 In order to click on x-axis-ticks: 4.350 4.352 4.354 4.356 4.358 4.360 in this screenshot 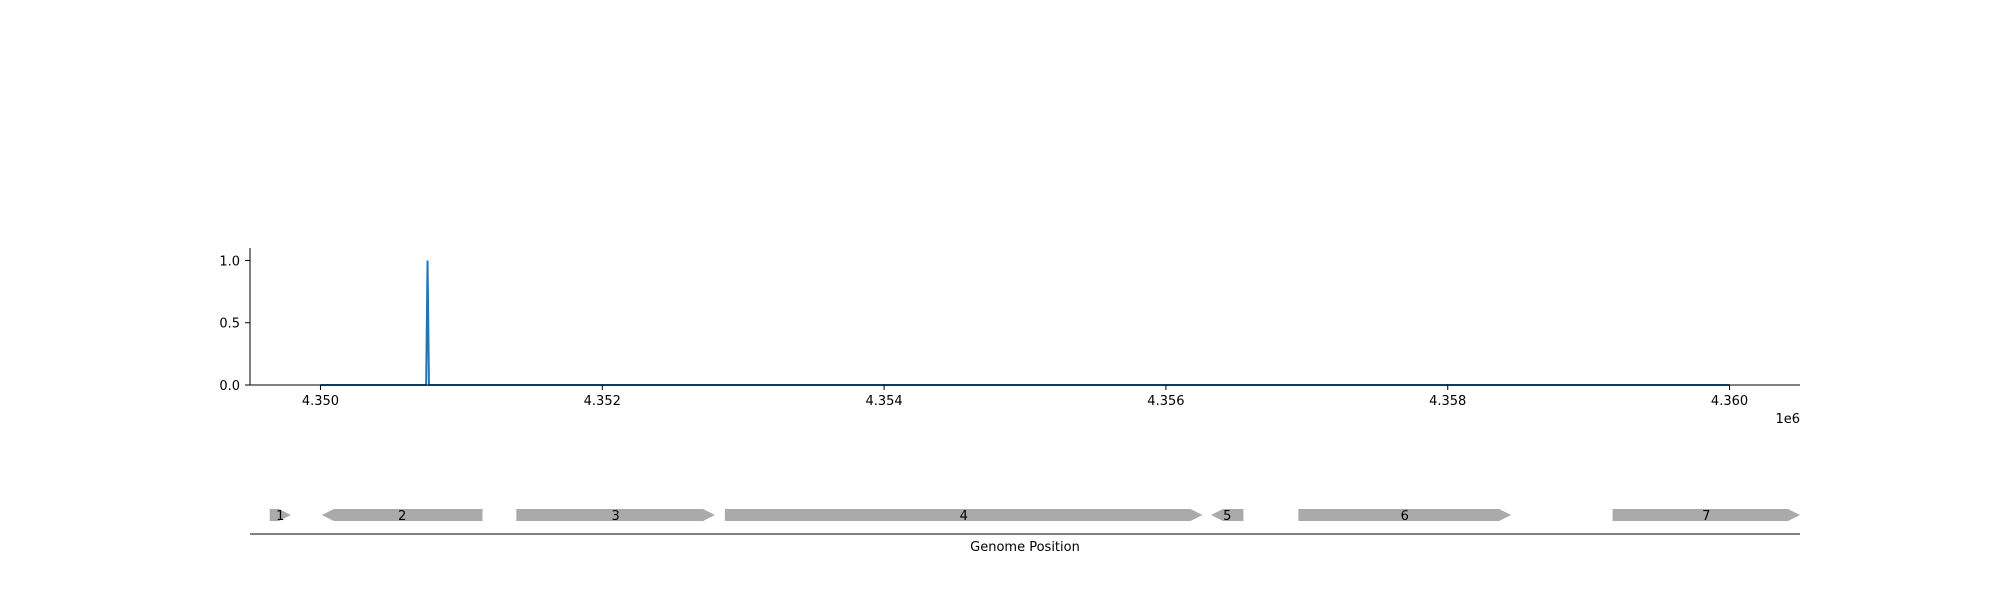, I will do `click(1025, 397)`.